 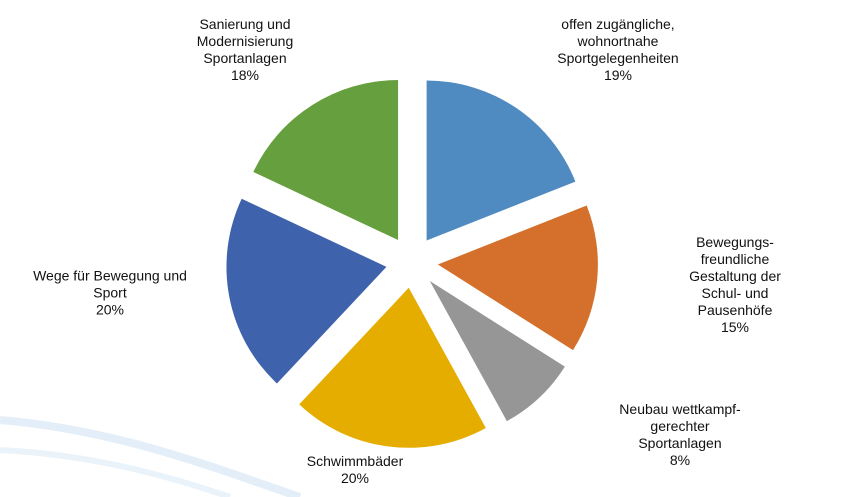 What do you see at coordinates (618, 75) in the screenshot?
I see `value-label: 19%` at bounding box center [618, 75].